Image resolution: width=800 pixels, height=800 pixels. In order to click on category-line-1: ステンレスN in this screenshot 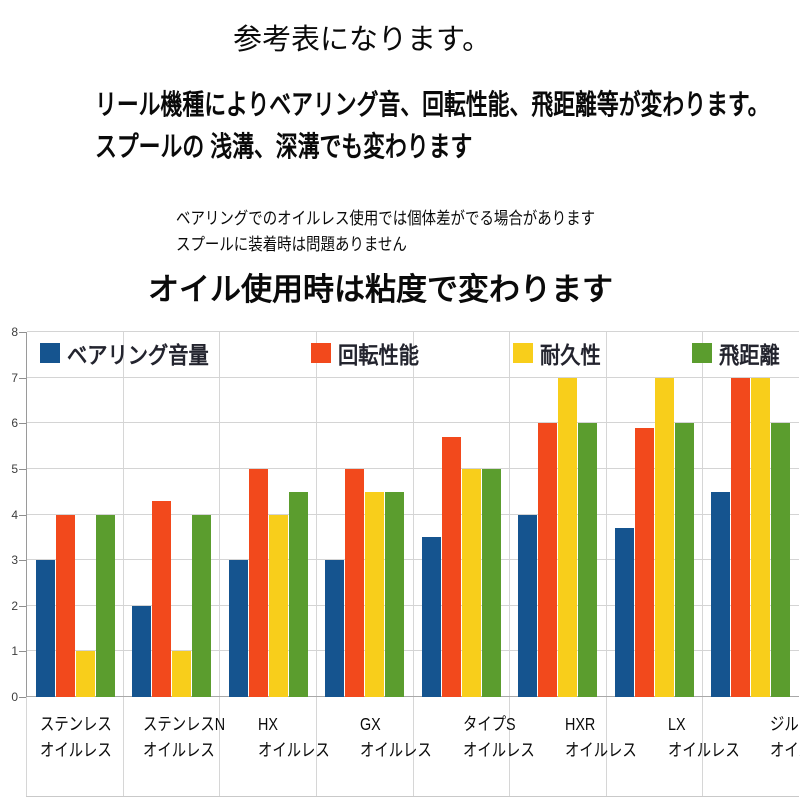, I will do `click(183, 724)`.